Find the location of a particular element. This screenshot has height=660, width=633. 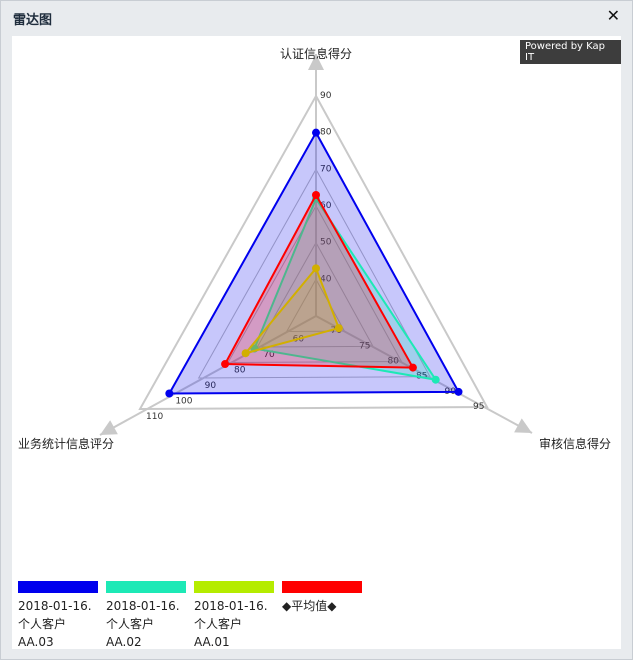

axis-title: 业务统计信息评分 is located at coordinates (66, 443).